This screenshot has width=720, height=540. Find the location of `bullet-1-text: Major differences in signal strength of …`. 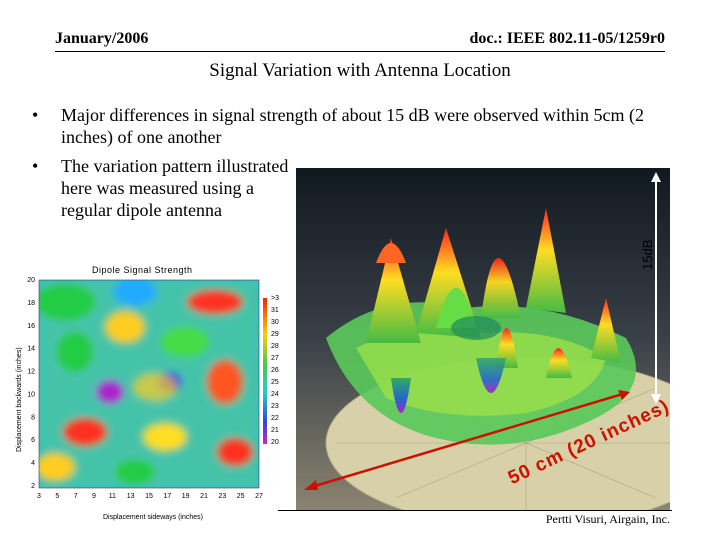

bullet-1-text: Major differences in signal strength of … is located at coordinates (353, 126).